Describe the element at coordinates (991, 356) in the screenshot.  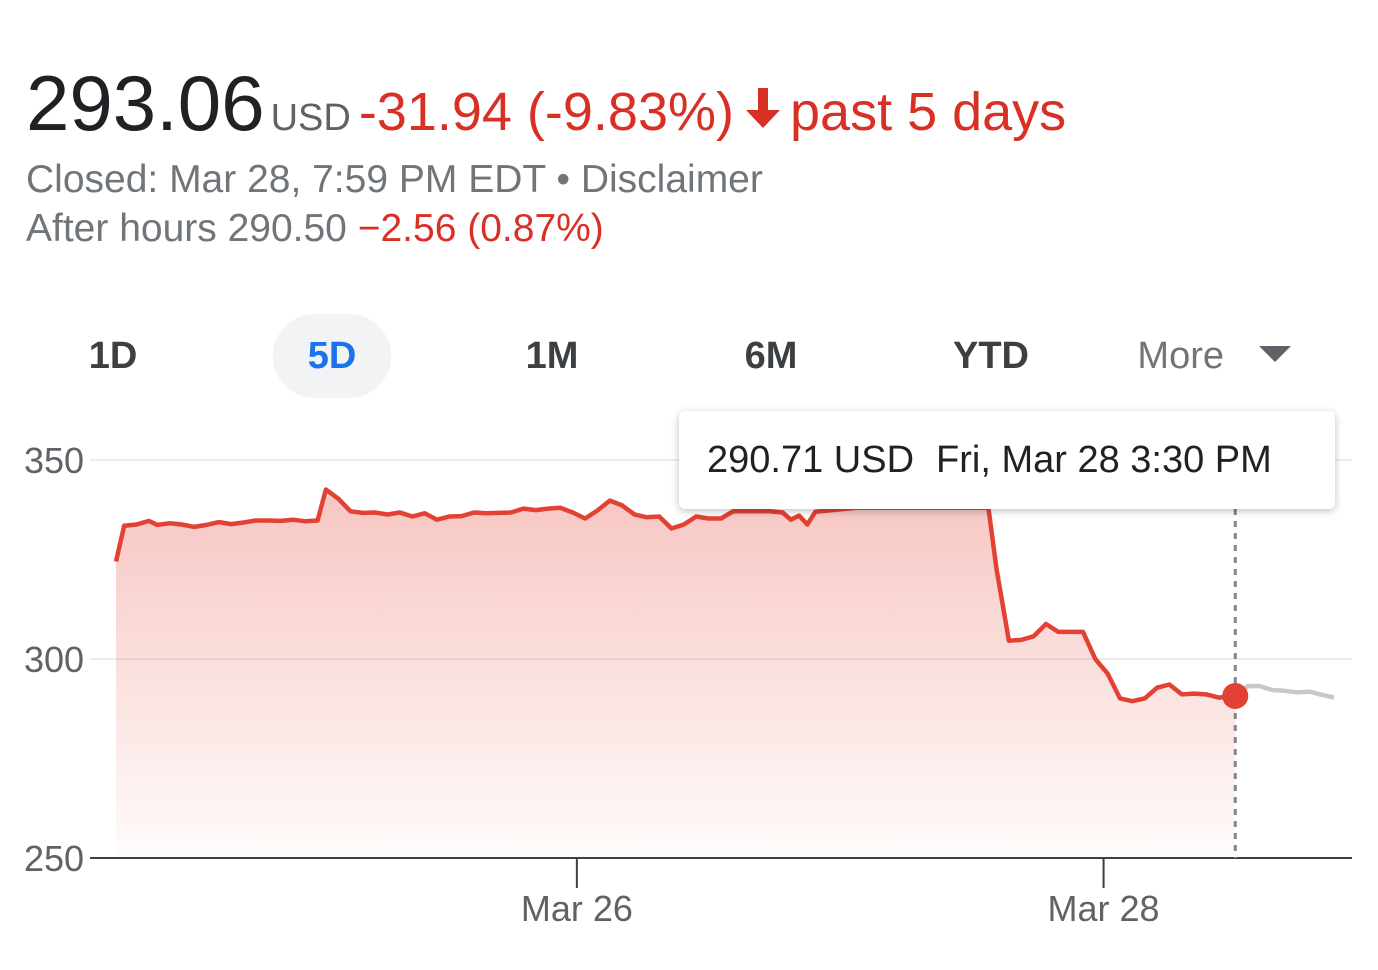
I see `tab-ytd: YTD` at that location.